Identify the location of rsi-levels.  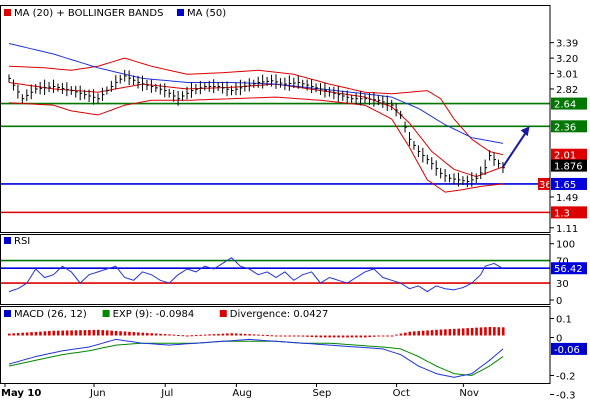
(275, 271).